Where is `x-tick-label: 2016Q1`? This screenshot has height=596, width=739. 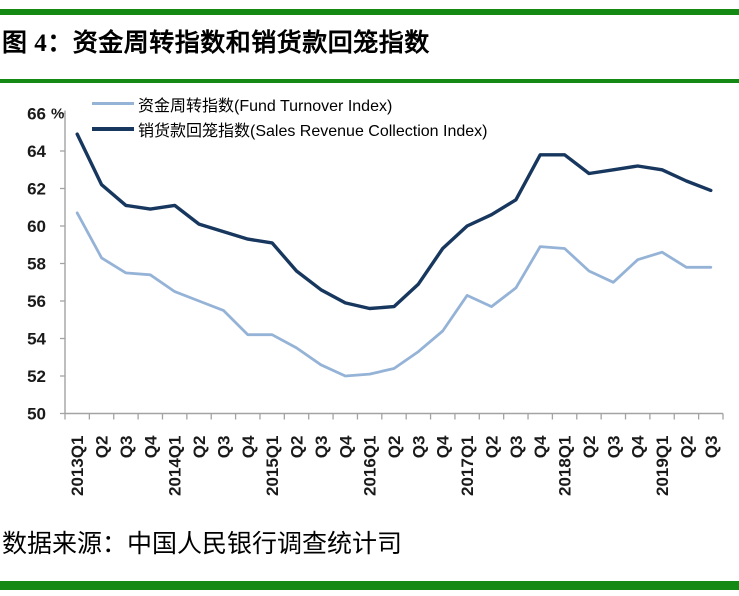
x-tick-label: 2016Q1 is located at coordinates (370, 466).